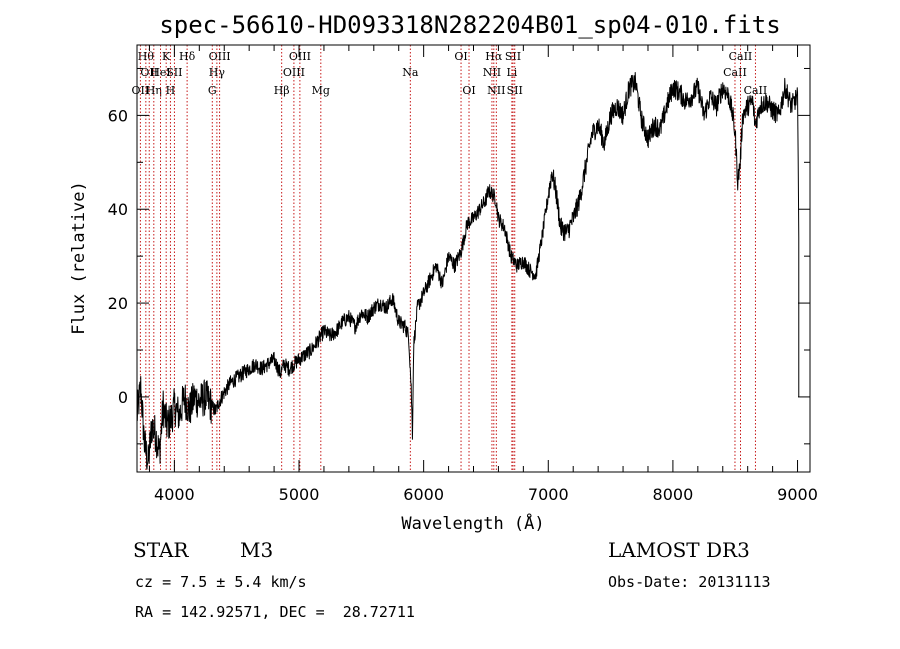 The width and height of the screenshot is (900, 649). I want to click on line-marker-label-27: CaII, so click(756, 90).